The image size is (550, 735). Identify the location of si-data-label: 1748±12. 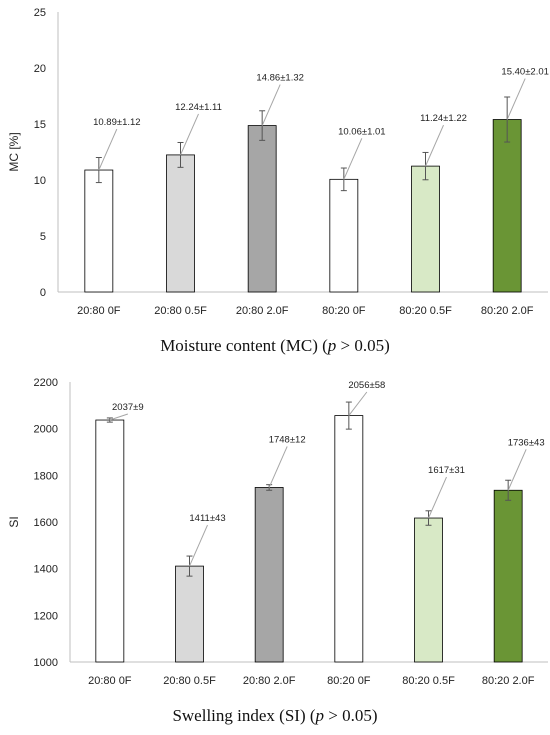
(287, 439).